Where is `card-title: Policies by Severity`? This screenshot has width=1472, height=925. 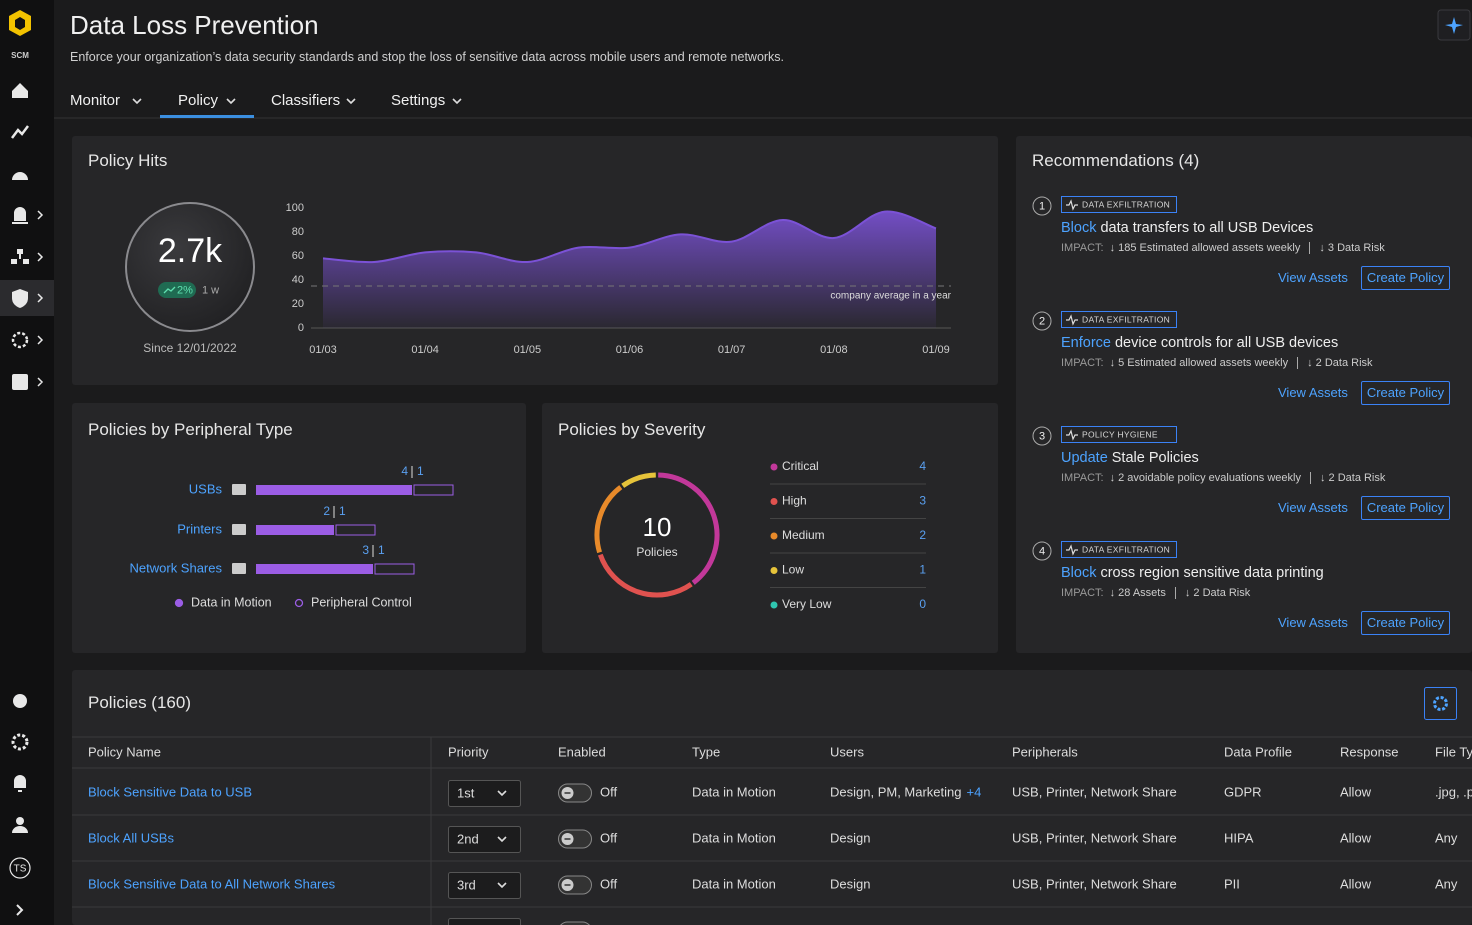
card-title: Policies by Severity is located at coordinates (632, 429).